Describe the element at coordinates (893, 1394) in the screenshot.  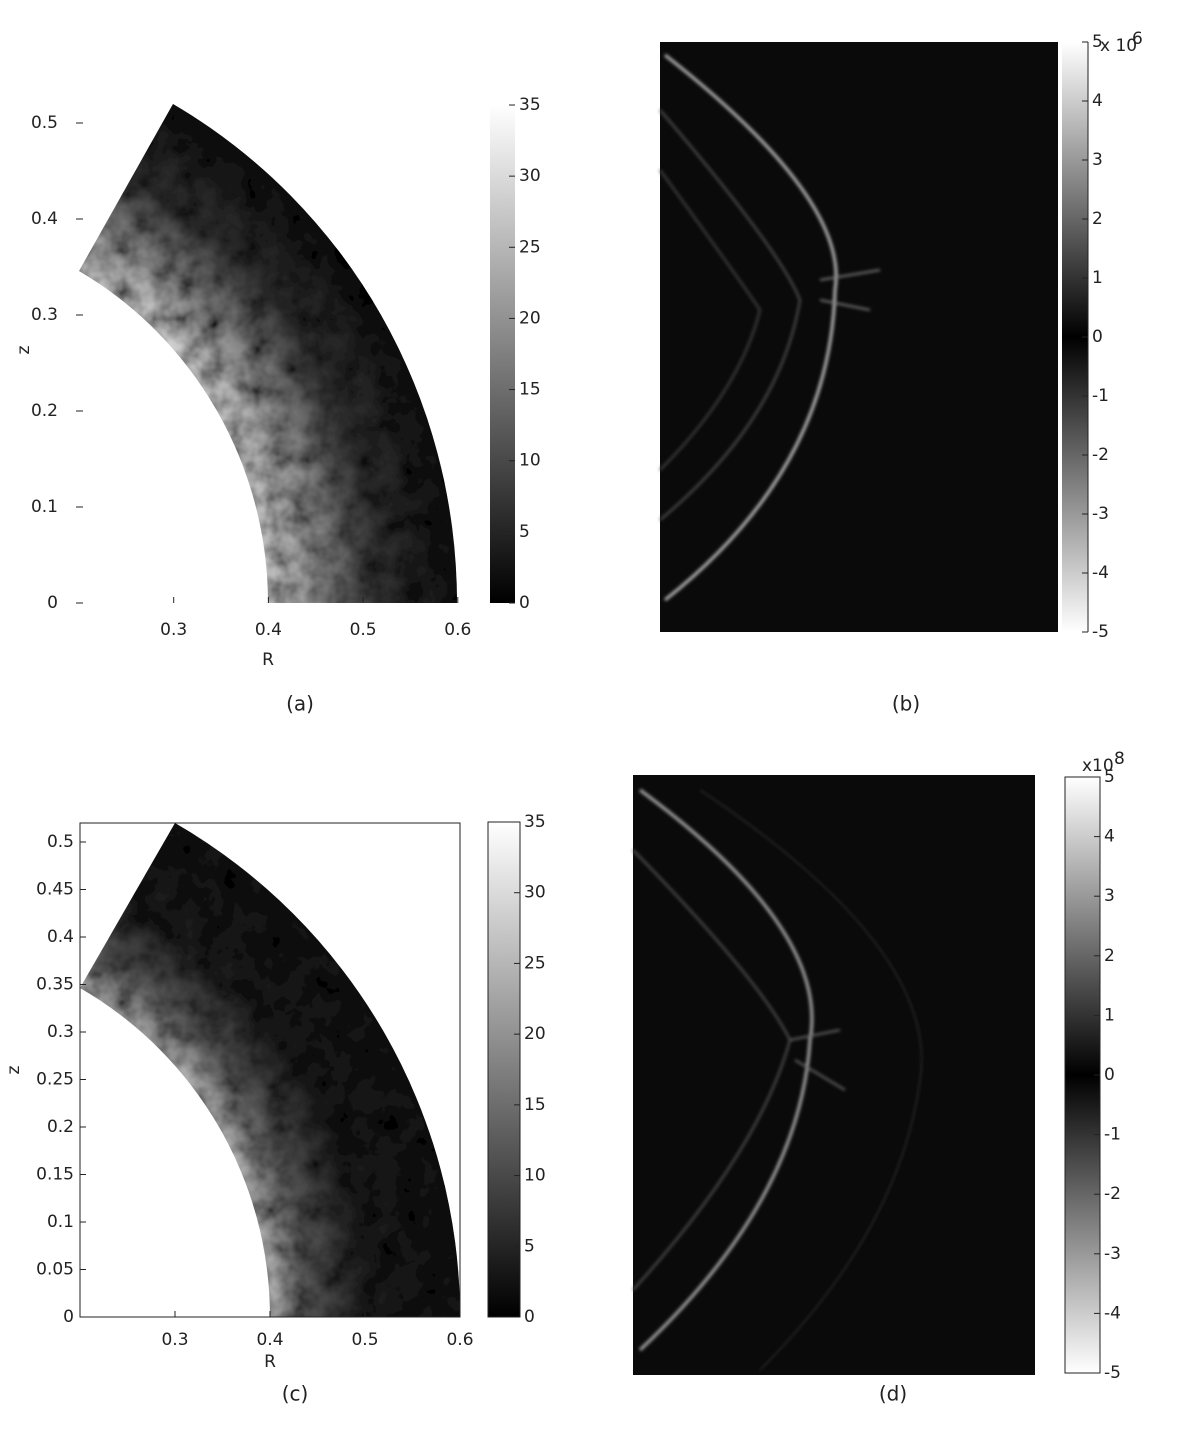
I see `caption: (d)` at that location.